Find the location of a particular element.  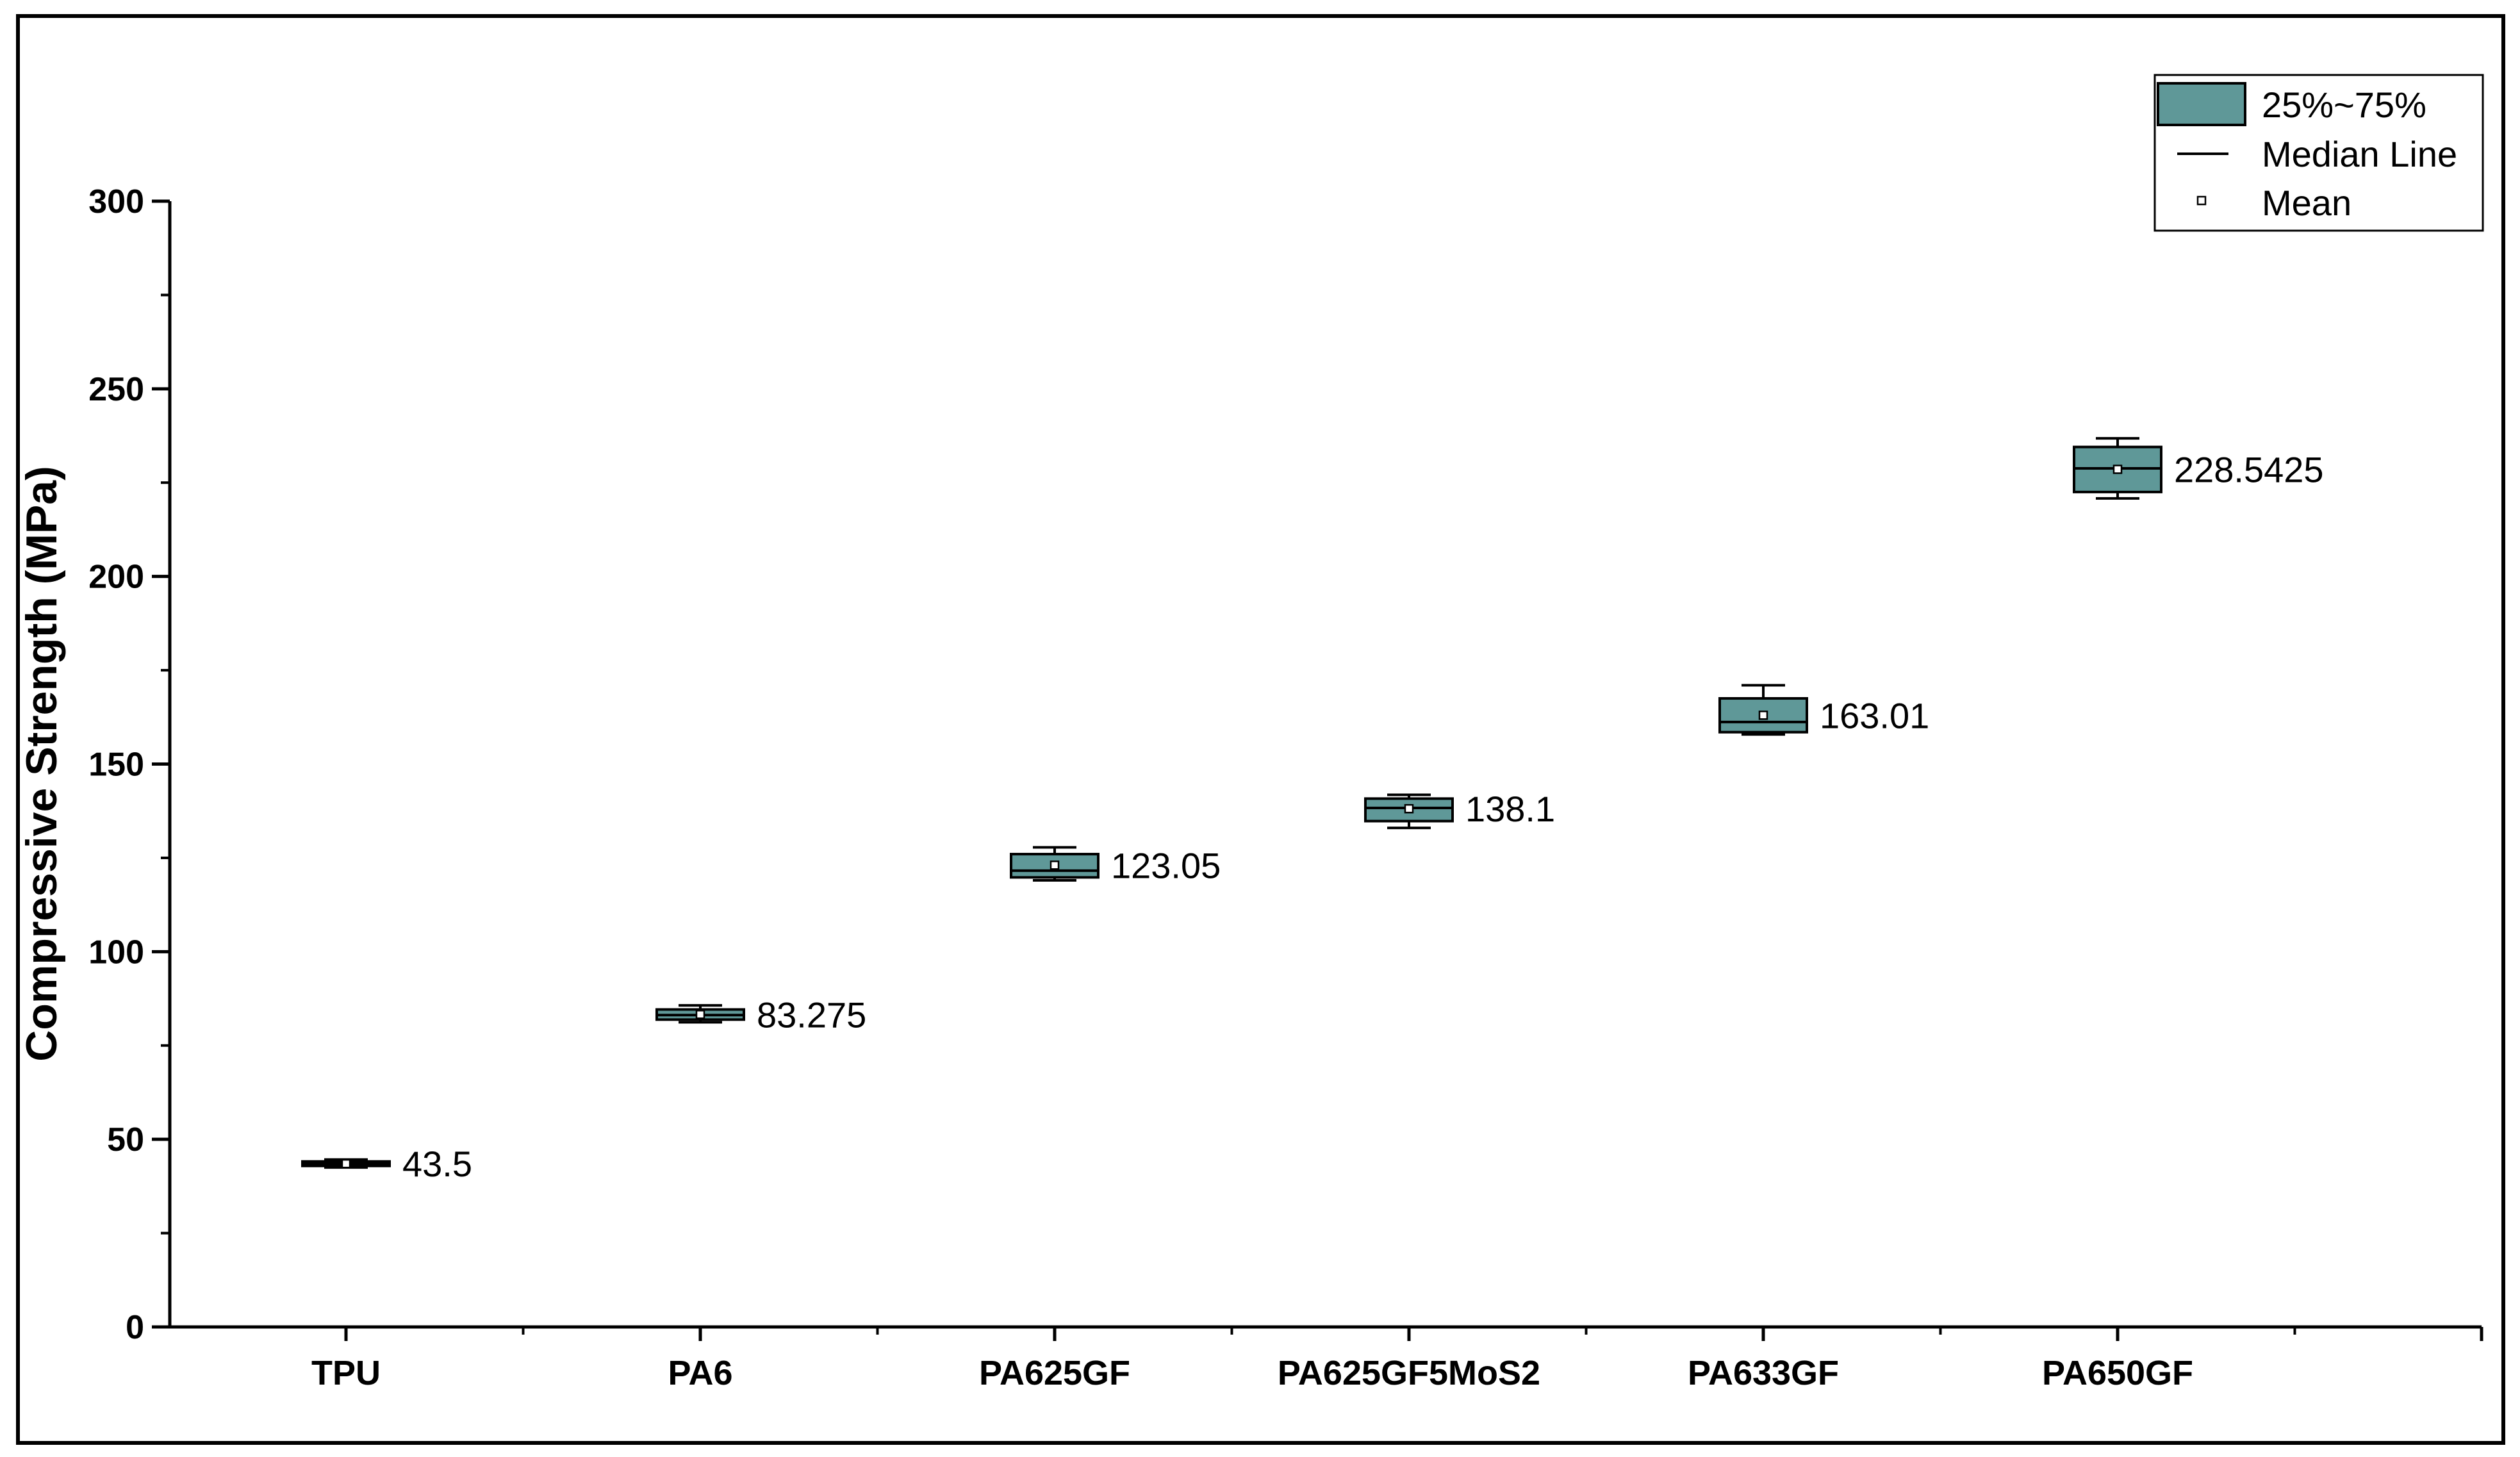

legend-swatch-iqr is located at coordinates (2201, 104).